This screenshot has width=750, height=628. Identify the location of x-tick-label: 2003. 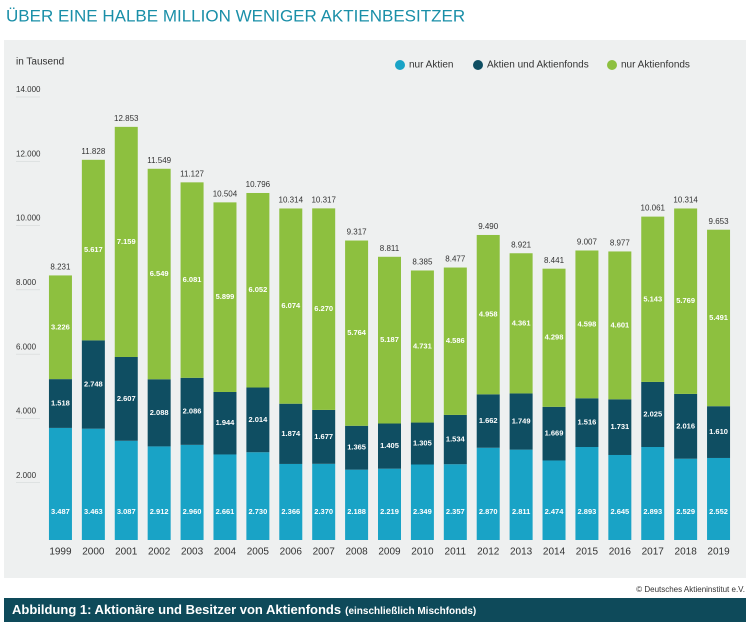
(192, 552).